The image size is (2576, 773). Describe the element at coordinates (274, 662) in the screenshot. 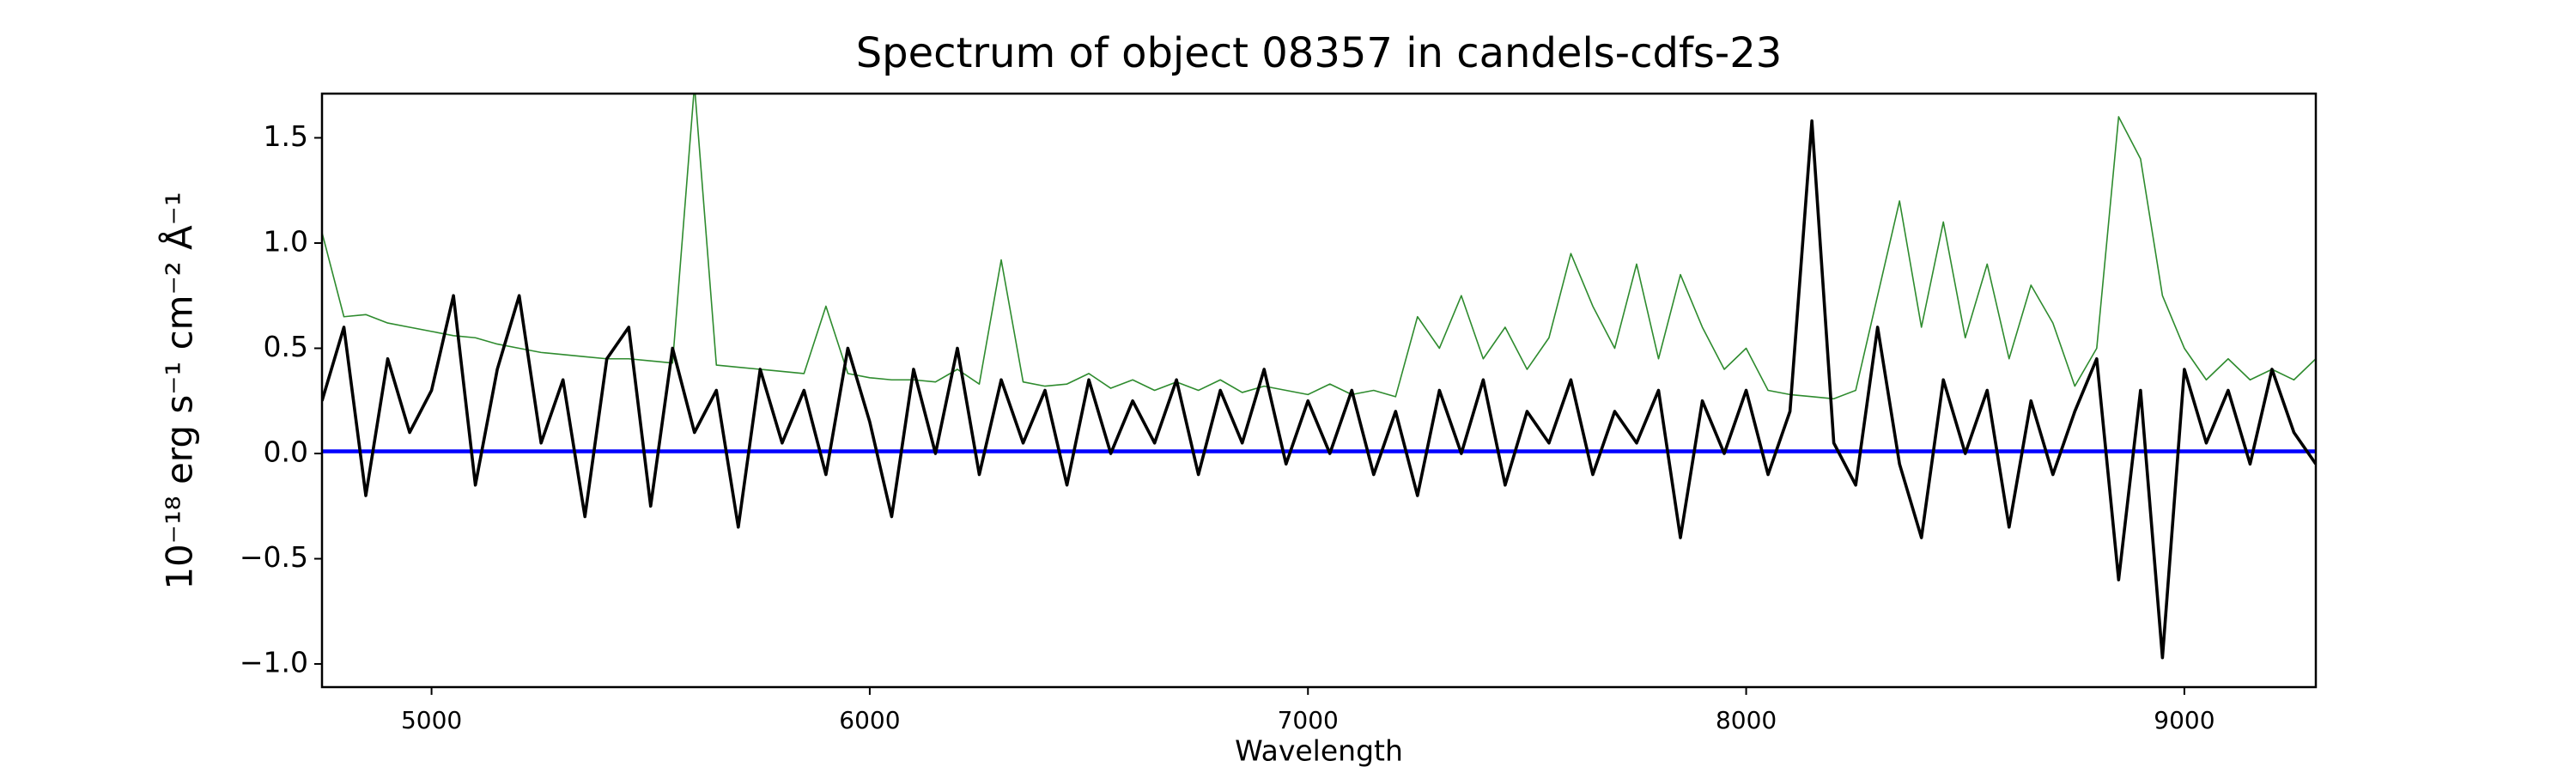

I see `y-tick-label: −1.0` at that location.